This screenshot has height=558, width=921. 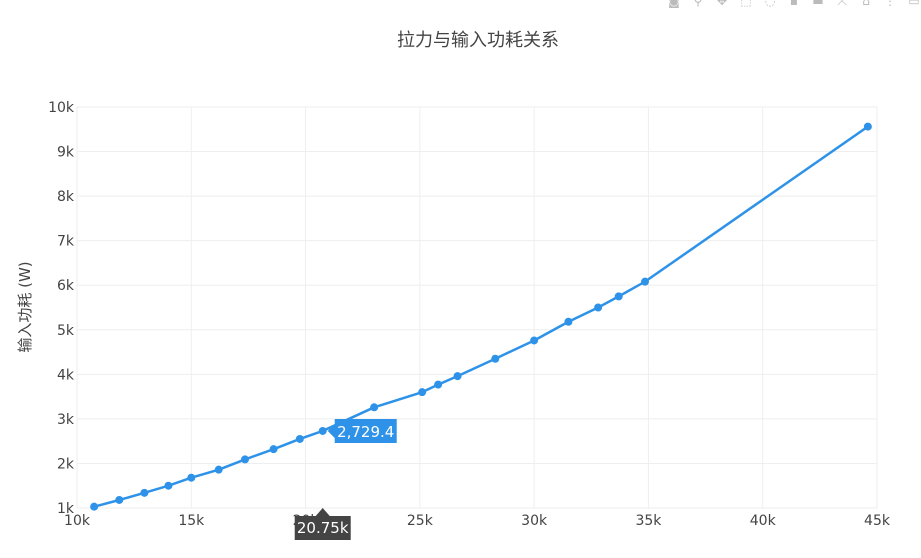 What do you see at coordinates (477, 521) in the screenshot?
I see `x-axis-ticks: 10k15k20k25k30k35k40k45k` at bounding box center [477, 521].